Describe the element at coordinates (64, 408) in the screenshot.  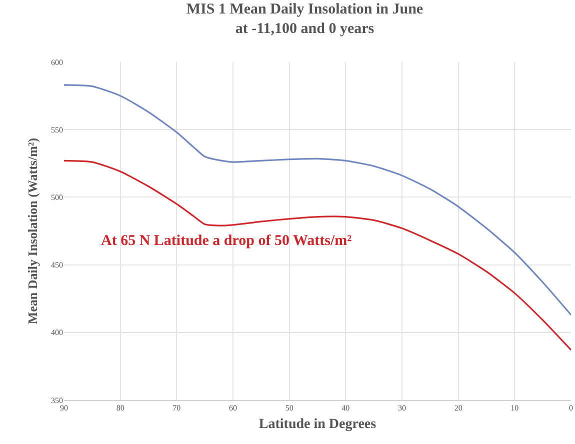
I see `x-tick-label: 90` at that location.